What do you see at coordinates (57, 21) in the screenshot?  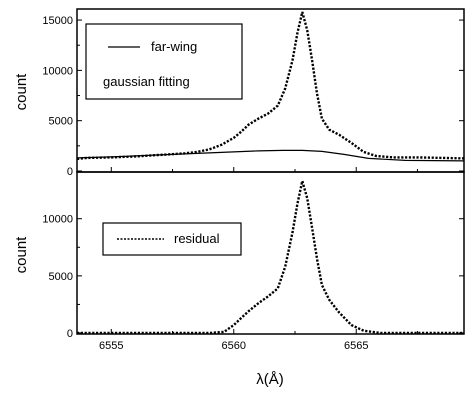 I see `top-ytick-label: 15000` at bounding box center [57, 21].